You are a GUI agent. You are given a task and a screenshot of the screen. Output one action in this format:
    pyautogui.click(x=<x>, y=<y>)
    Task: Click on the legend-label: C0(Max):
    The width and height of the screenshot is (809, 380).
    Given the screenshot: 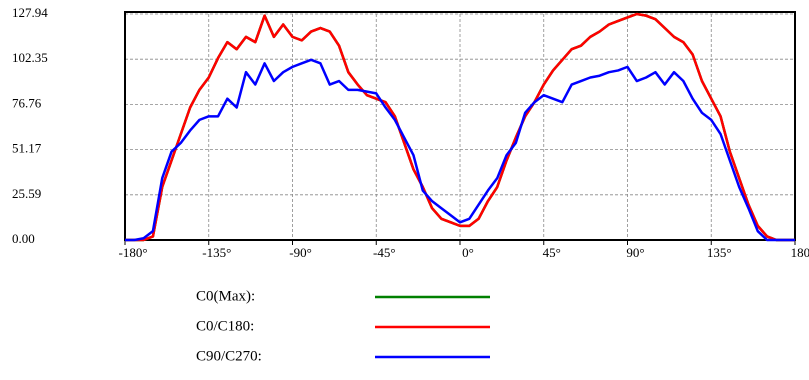 What is the action you would take?
    pyautogui.click(x=225, y=296)
    